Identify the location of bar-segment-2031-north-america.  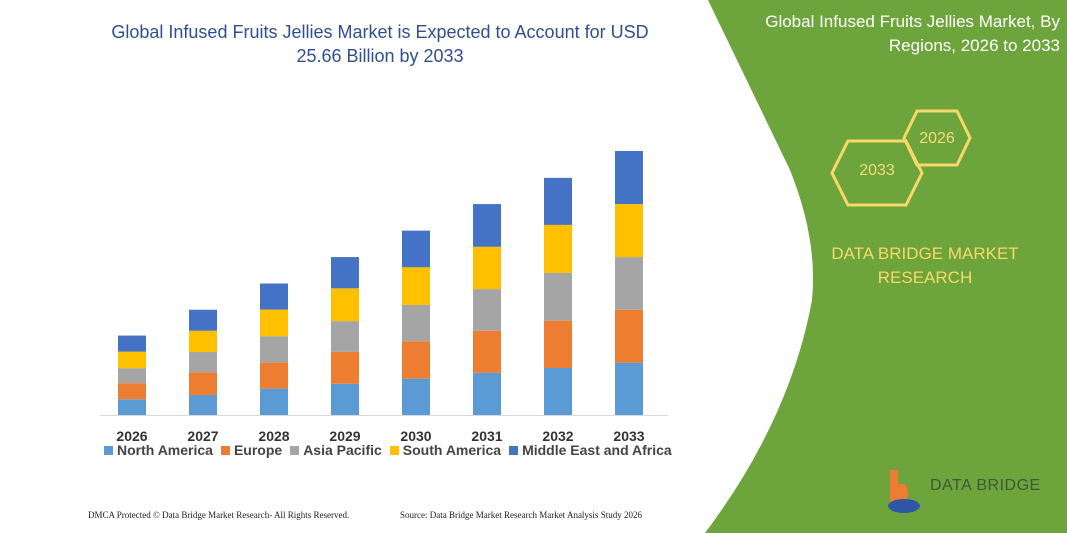
(487, 393).